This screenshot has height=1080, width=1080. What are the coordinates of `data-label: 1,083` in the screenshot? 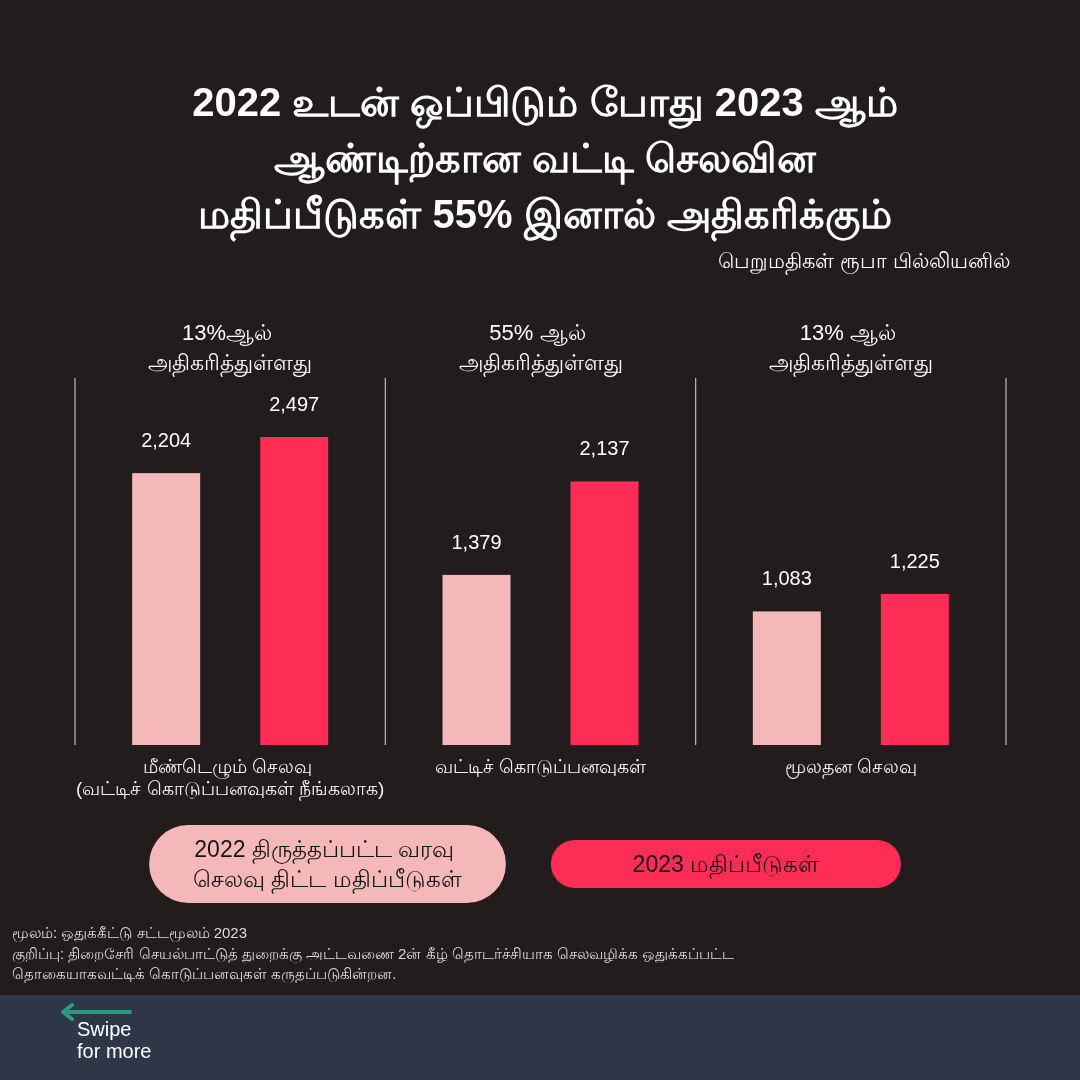 It's located at (786, 578).